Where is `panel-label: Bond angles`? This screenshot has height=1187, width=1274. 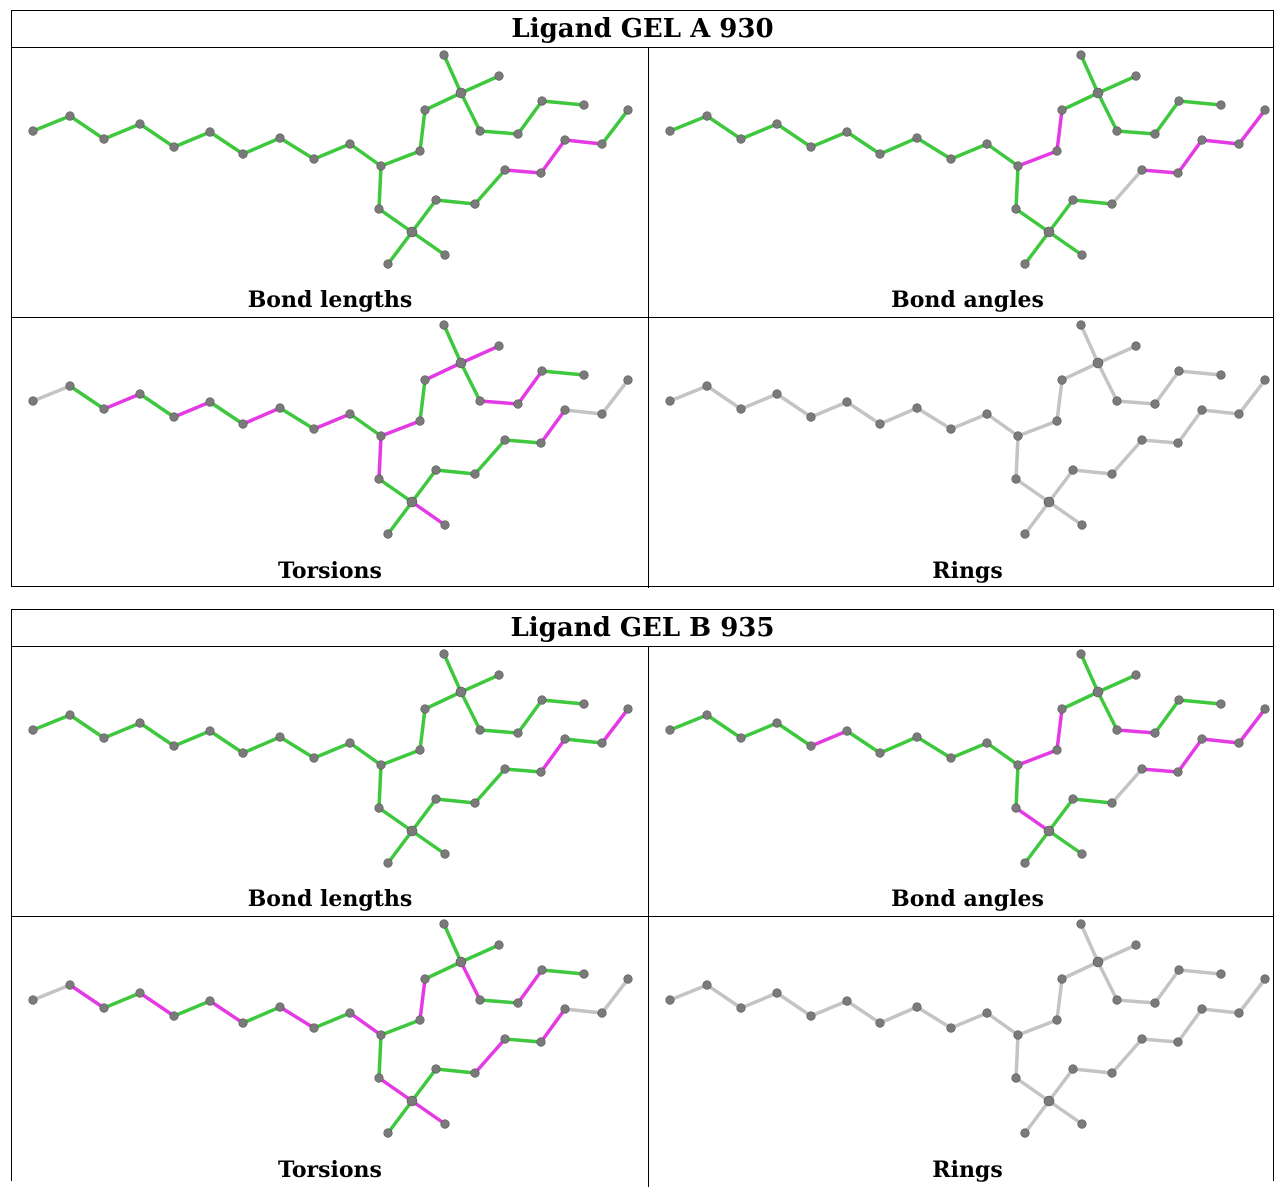
panel-label: Bond angles is located at coordinates (967, 899).